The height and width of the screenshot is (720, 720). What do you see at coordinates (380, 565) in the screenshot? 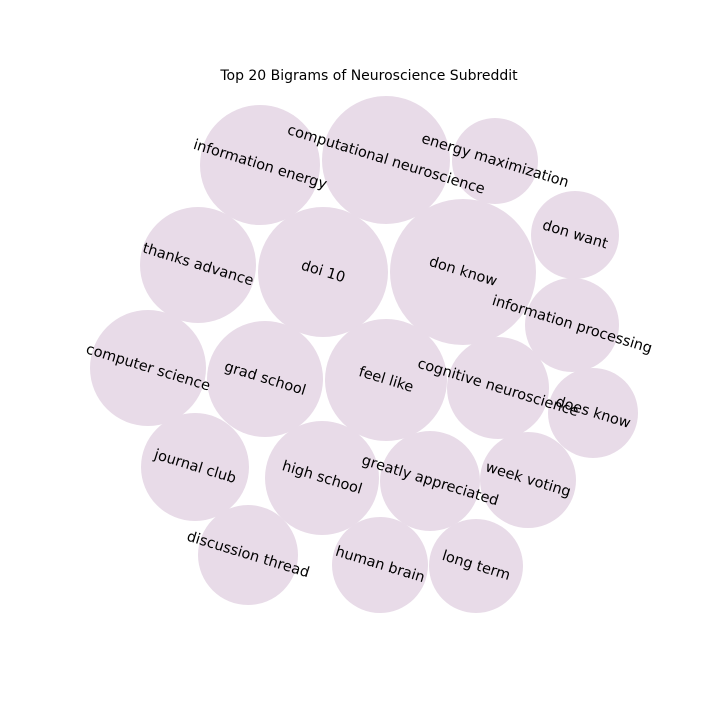
I see `bubble-human-brain` at bounding box center [380, 565].